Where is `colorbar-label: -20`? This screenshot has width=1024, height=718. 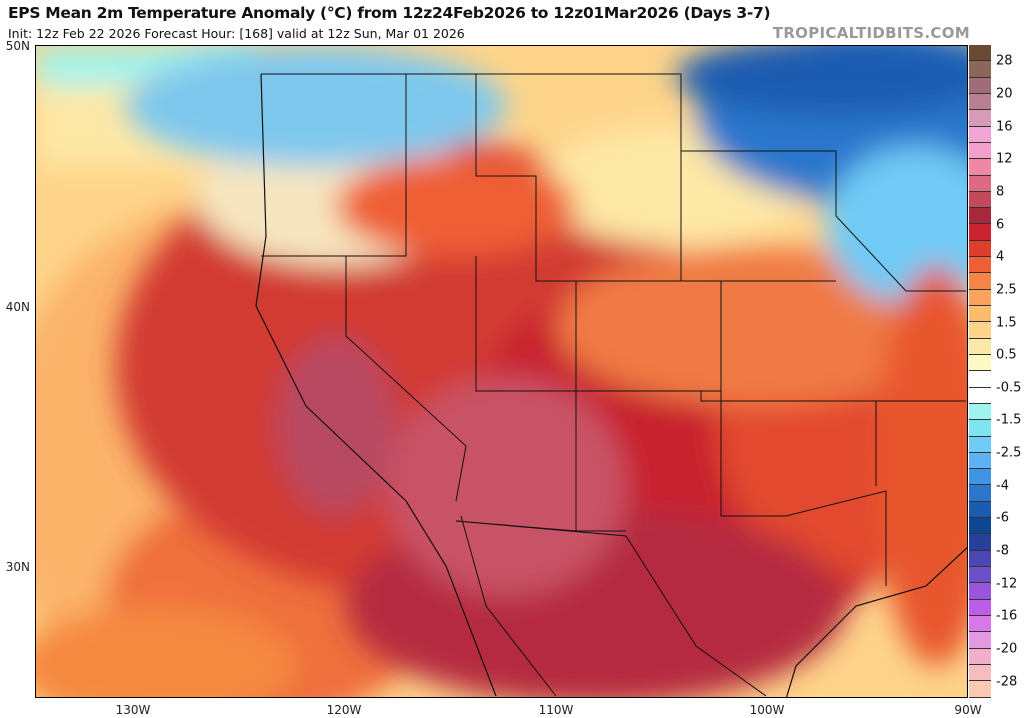 colorbar-label: -20 is located at coordinates (1007, 649).